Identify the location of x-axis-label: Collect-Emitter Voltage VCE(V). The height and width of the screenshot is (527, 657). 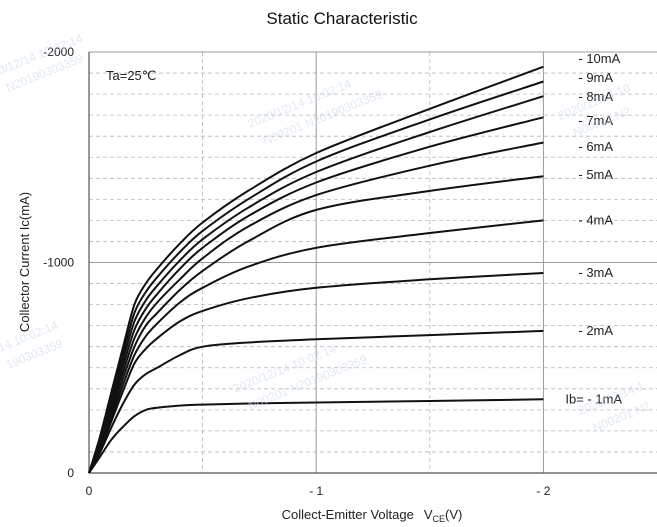
(372, 515).